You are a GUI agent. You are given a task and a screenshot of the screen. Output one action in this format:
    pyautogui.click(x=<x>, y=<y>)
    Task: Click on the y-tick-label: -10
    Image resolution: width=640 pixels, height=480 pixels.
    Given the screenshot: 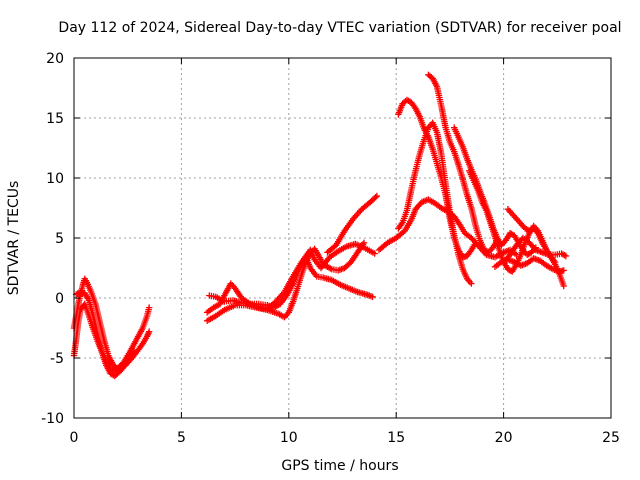 What is the action you would take?
    pyautogui.click(x=52, y=419)
    